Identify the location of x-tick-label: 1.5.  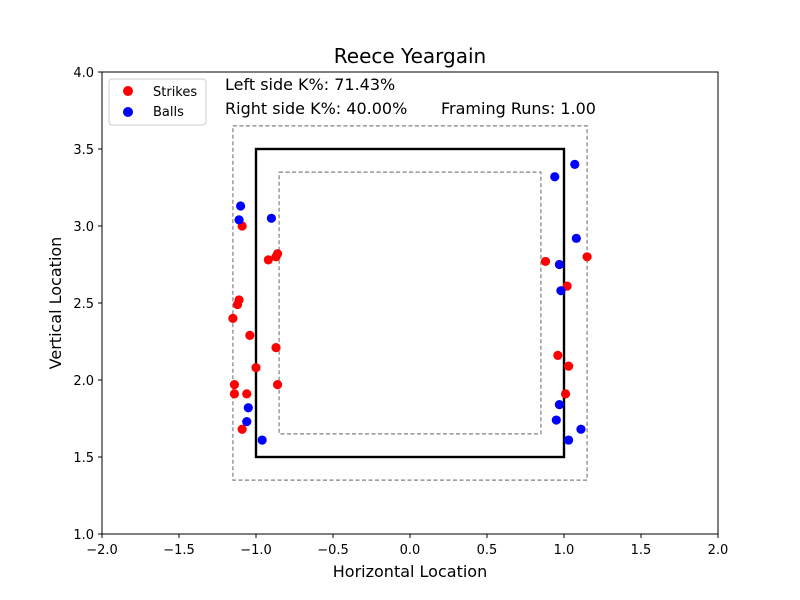
(641, 550).